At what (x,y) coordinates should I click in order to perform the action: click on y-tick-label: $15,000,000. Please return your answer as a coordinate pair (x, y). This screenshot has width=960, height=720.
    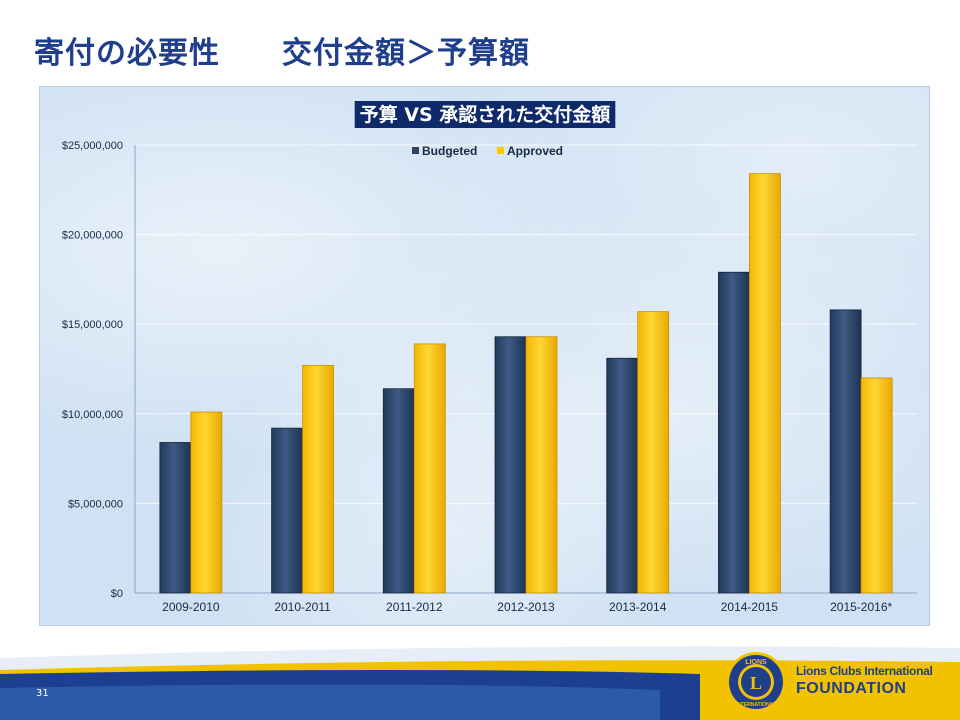
    Looking at the image, I should click on (92, 325).